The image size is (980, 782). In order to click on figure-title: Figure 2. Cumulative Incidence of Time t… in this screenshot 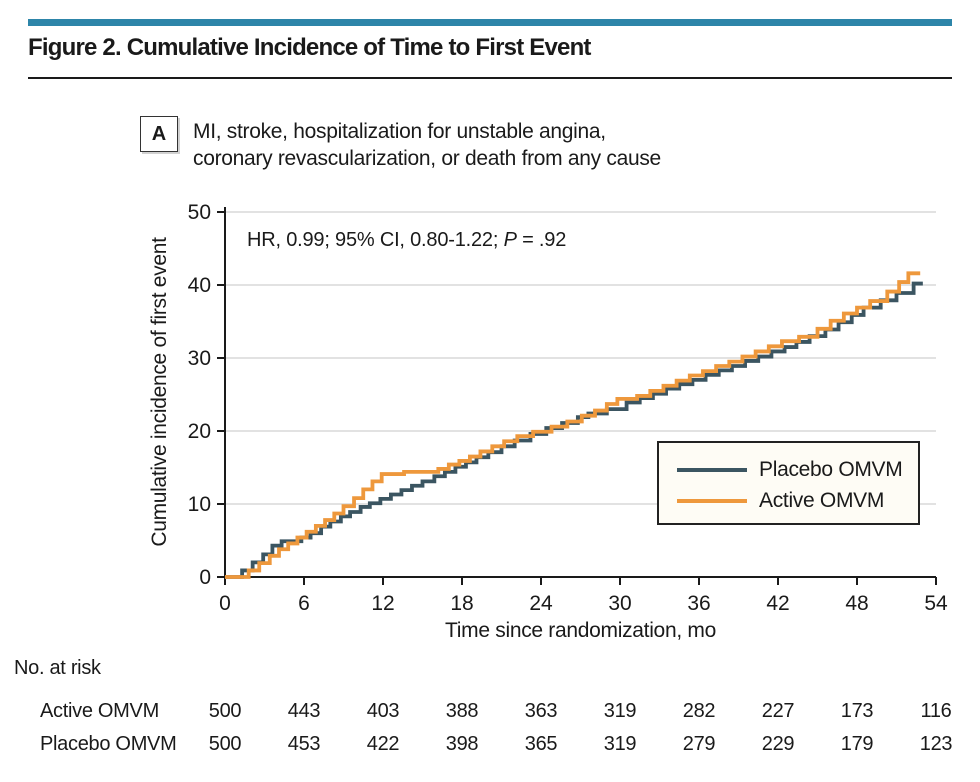, I will do `click(309, 47)`.